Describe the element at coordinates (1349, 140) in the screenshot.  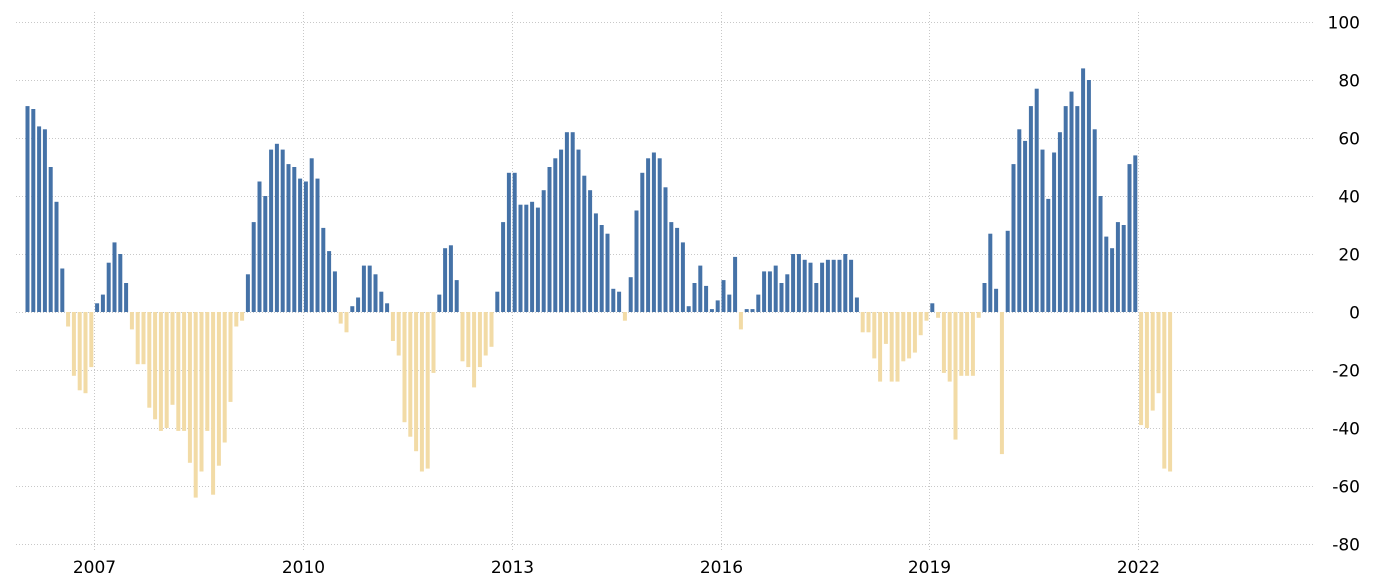
I see `y-tick-label: 60` at that location.